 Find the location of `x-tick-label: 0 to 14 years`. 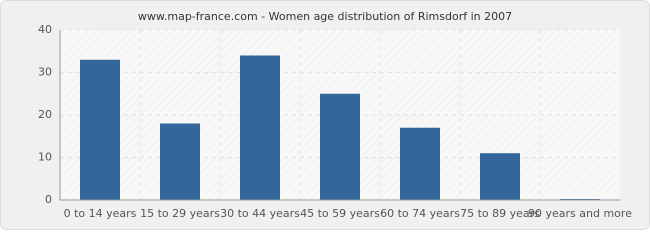

x-tick-label: 0 to 14 years is located at coordinates (100, 213).